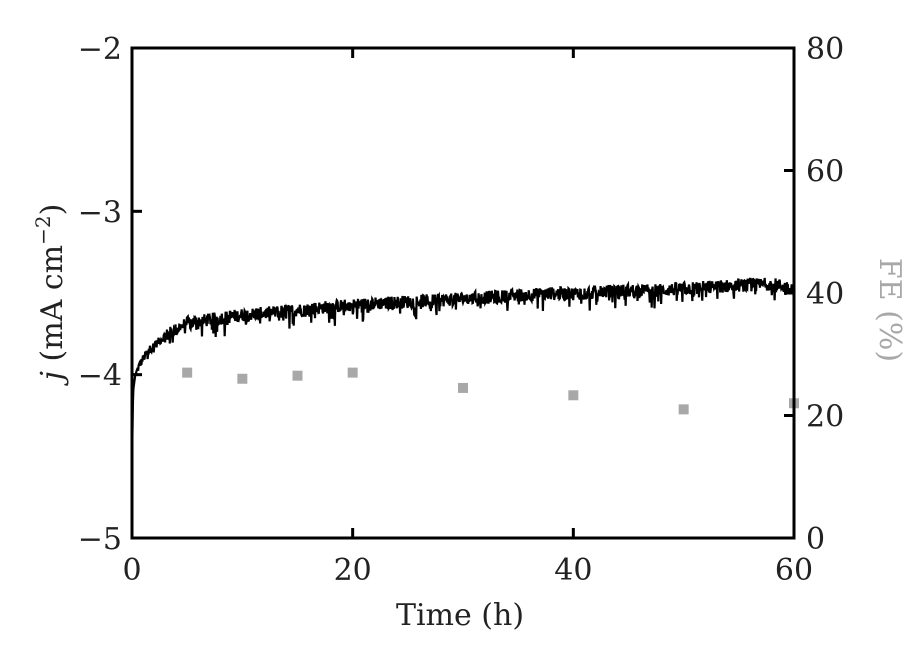 Image resolution: width=921 pixels, height=646 pixels. What do you see at coordinates (825, 294) in the screenshot?
I see `y2-tick-label: 40` at bounding box center [825, 294].